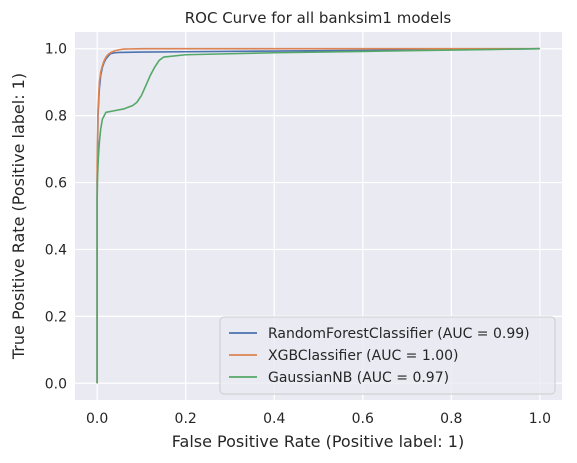 This screenshot has height=463, width=577. I want to click on x-axis-label: False Positive Rate (Positive label: 1), so click(318, 441).